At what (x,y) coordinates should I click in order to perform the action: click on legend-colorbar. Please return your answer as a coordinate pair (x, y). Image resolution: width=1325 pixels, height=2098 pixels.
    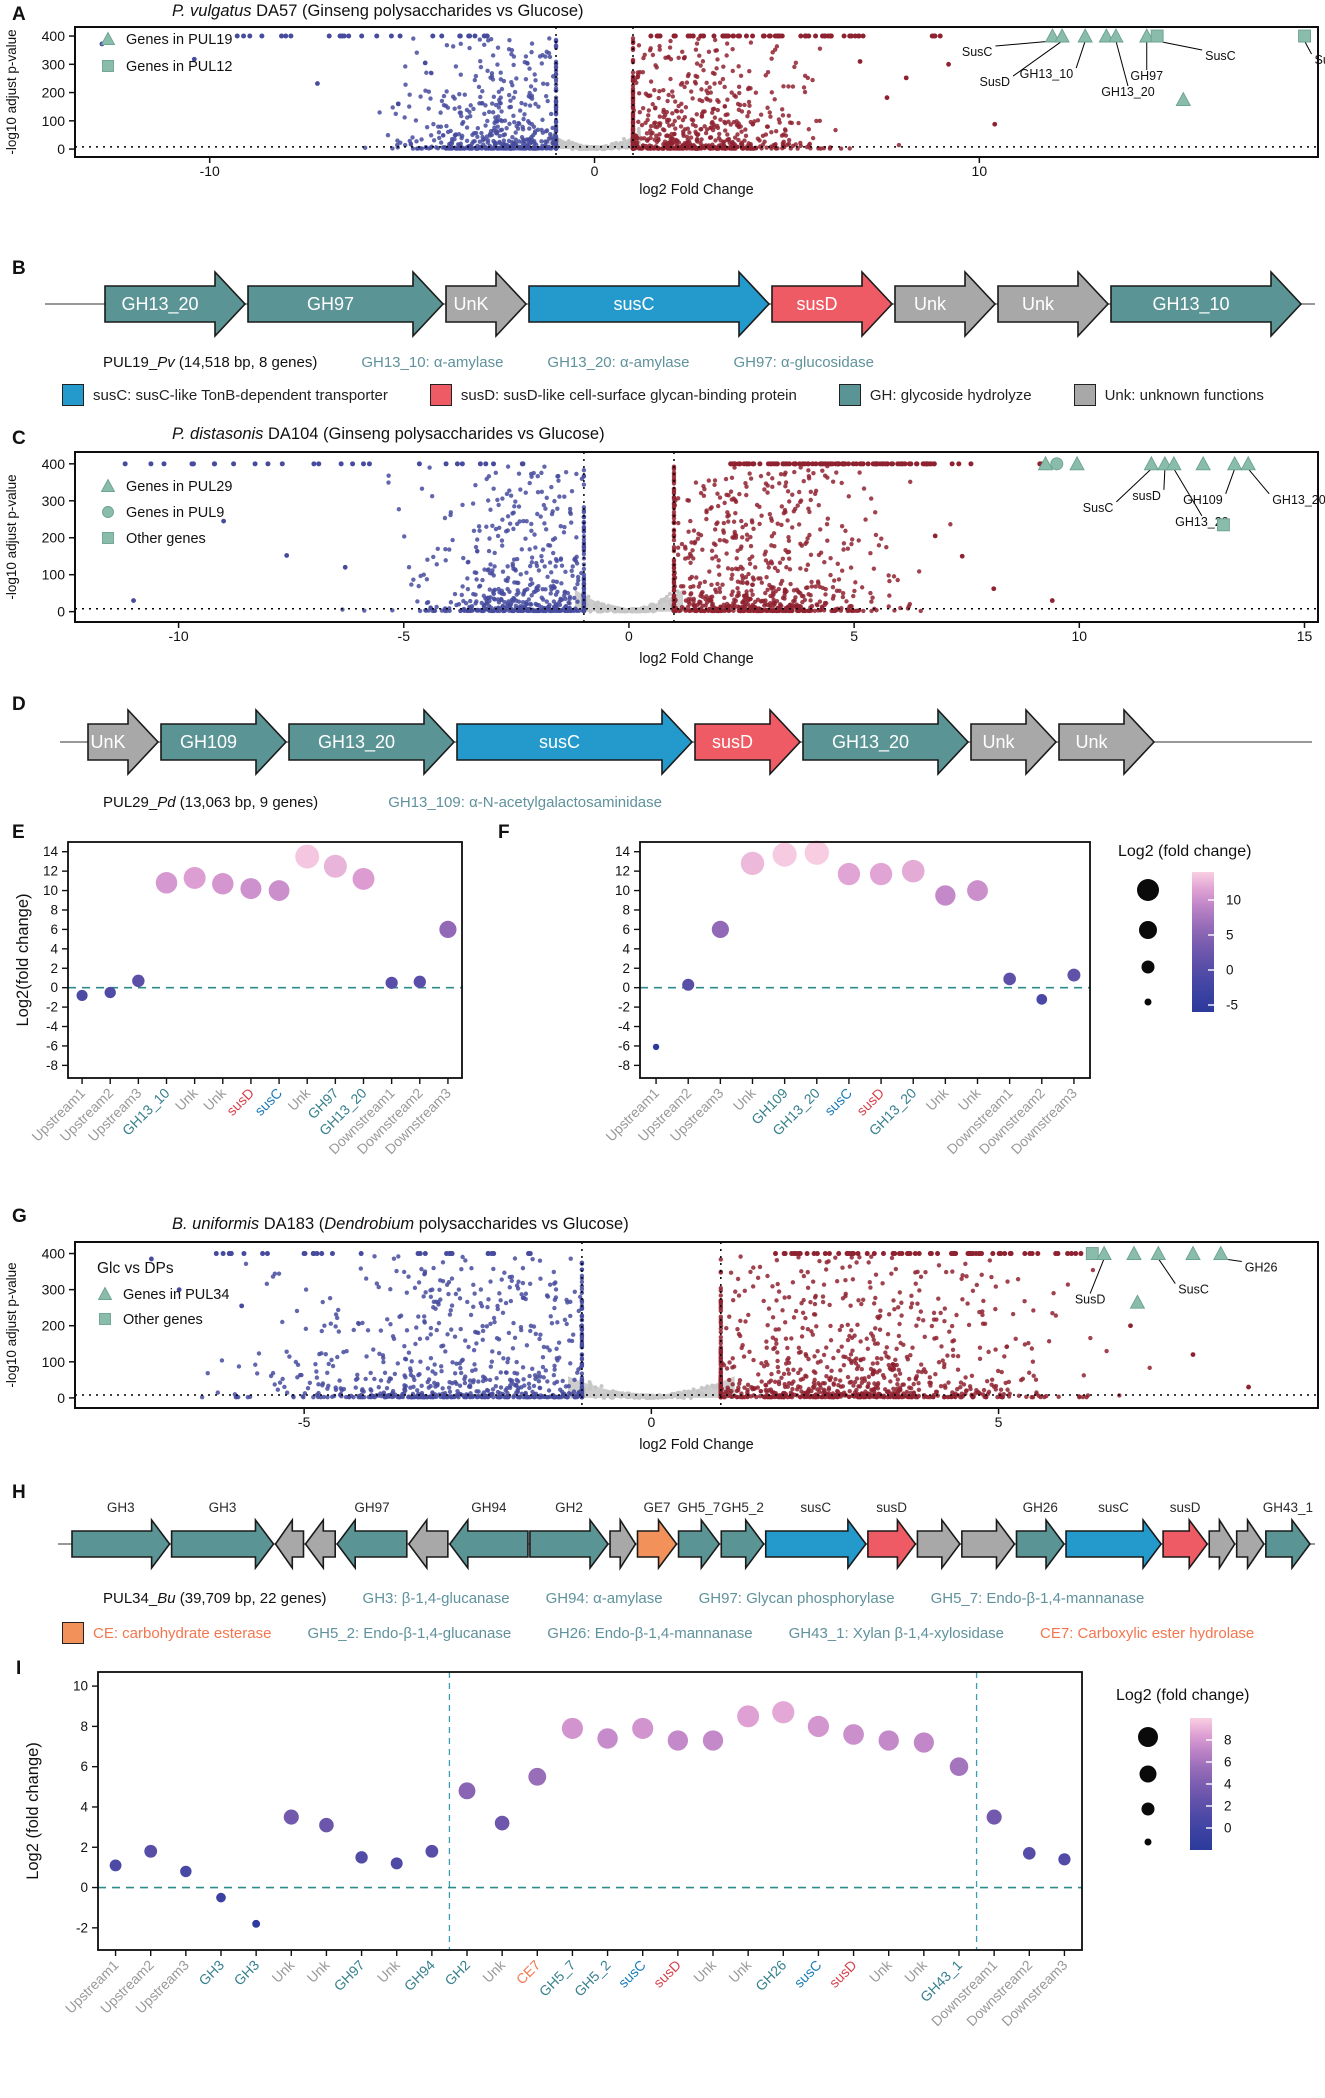
    Looking at the image, I should click on (1203, 942).